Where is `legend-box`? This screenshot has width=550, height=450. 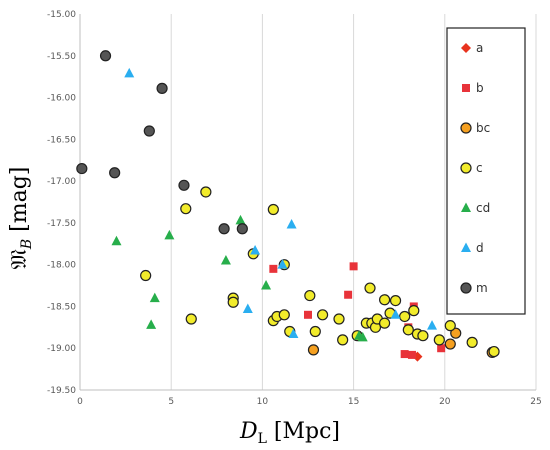
legend-box is located at coordinates (486, 171).